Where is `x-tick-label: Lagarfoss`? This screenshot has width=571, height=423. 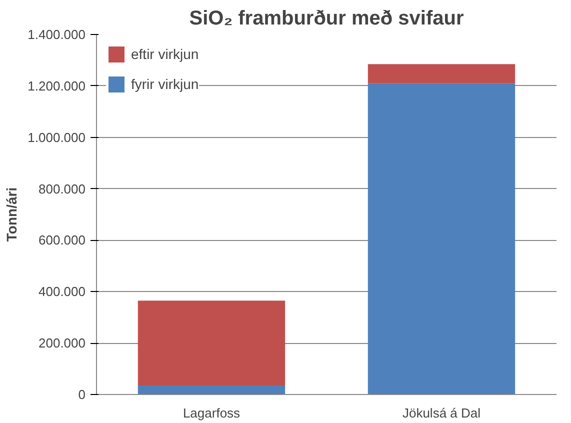
x-tick-label: Lagarfoss is located at coordinates (211, 413).